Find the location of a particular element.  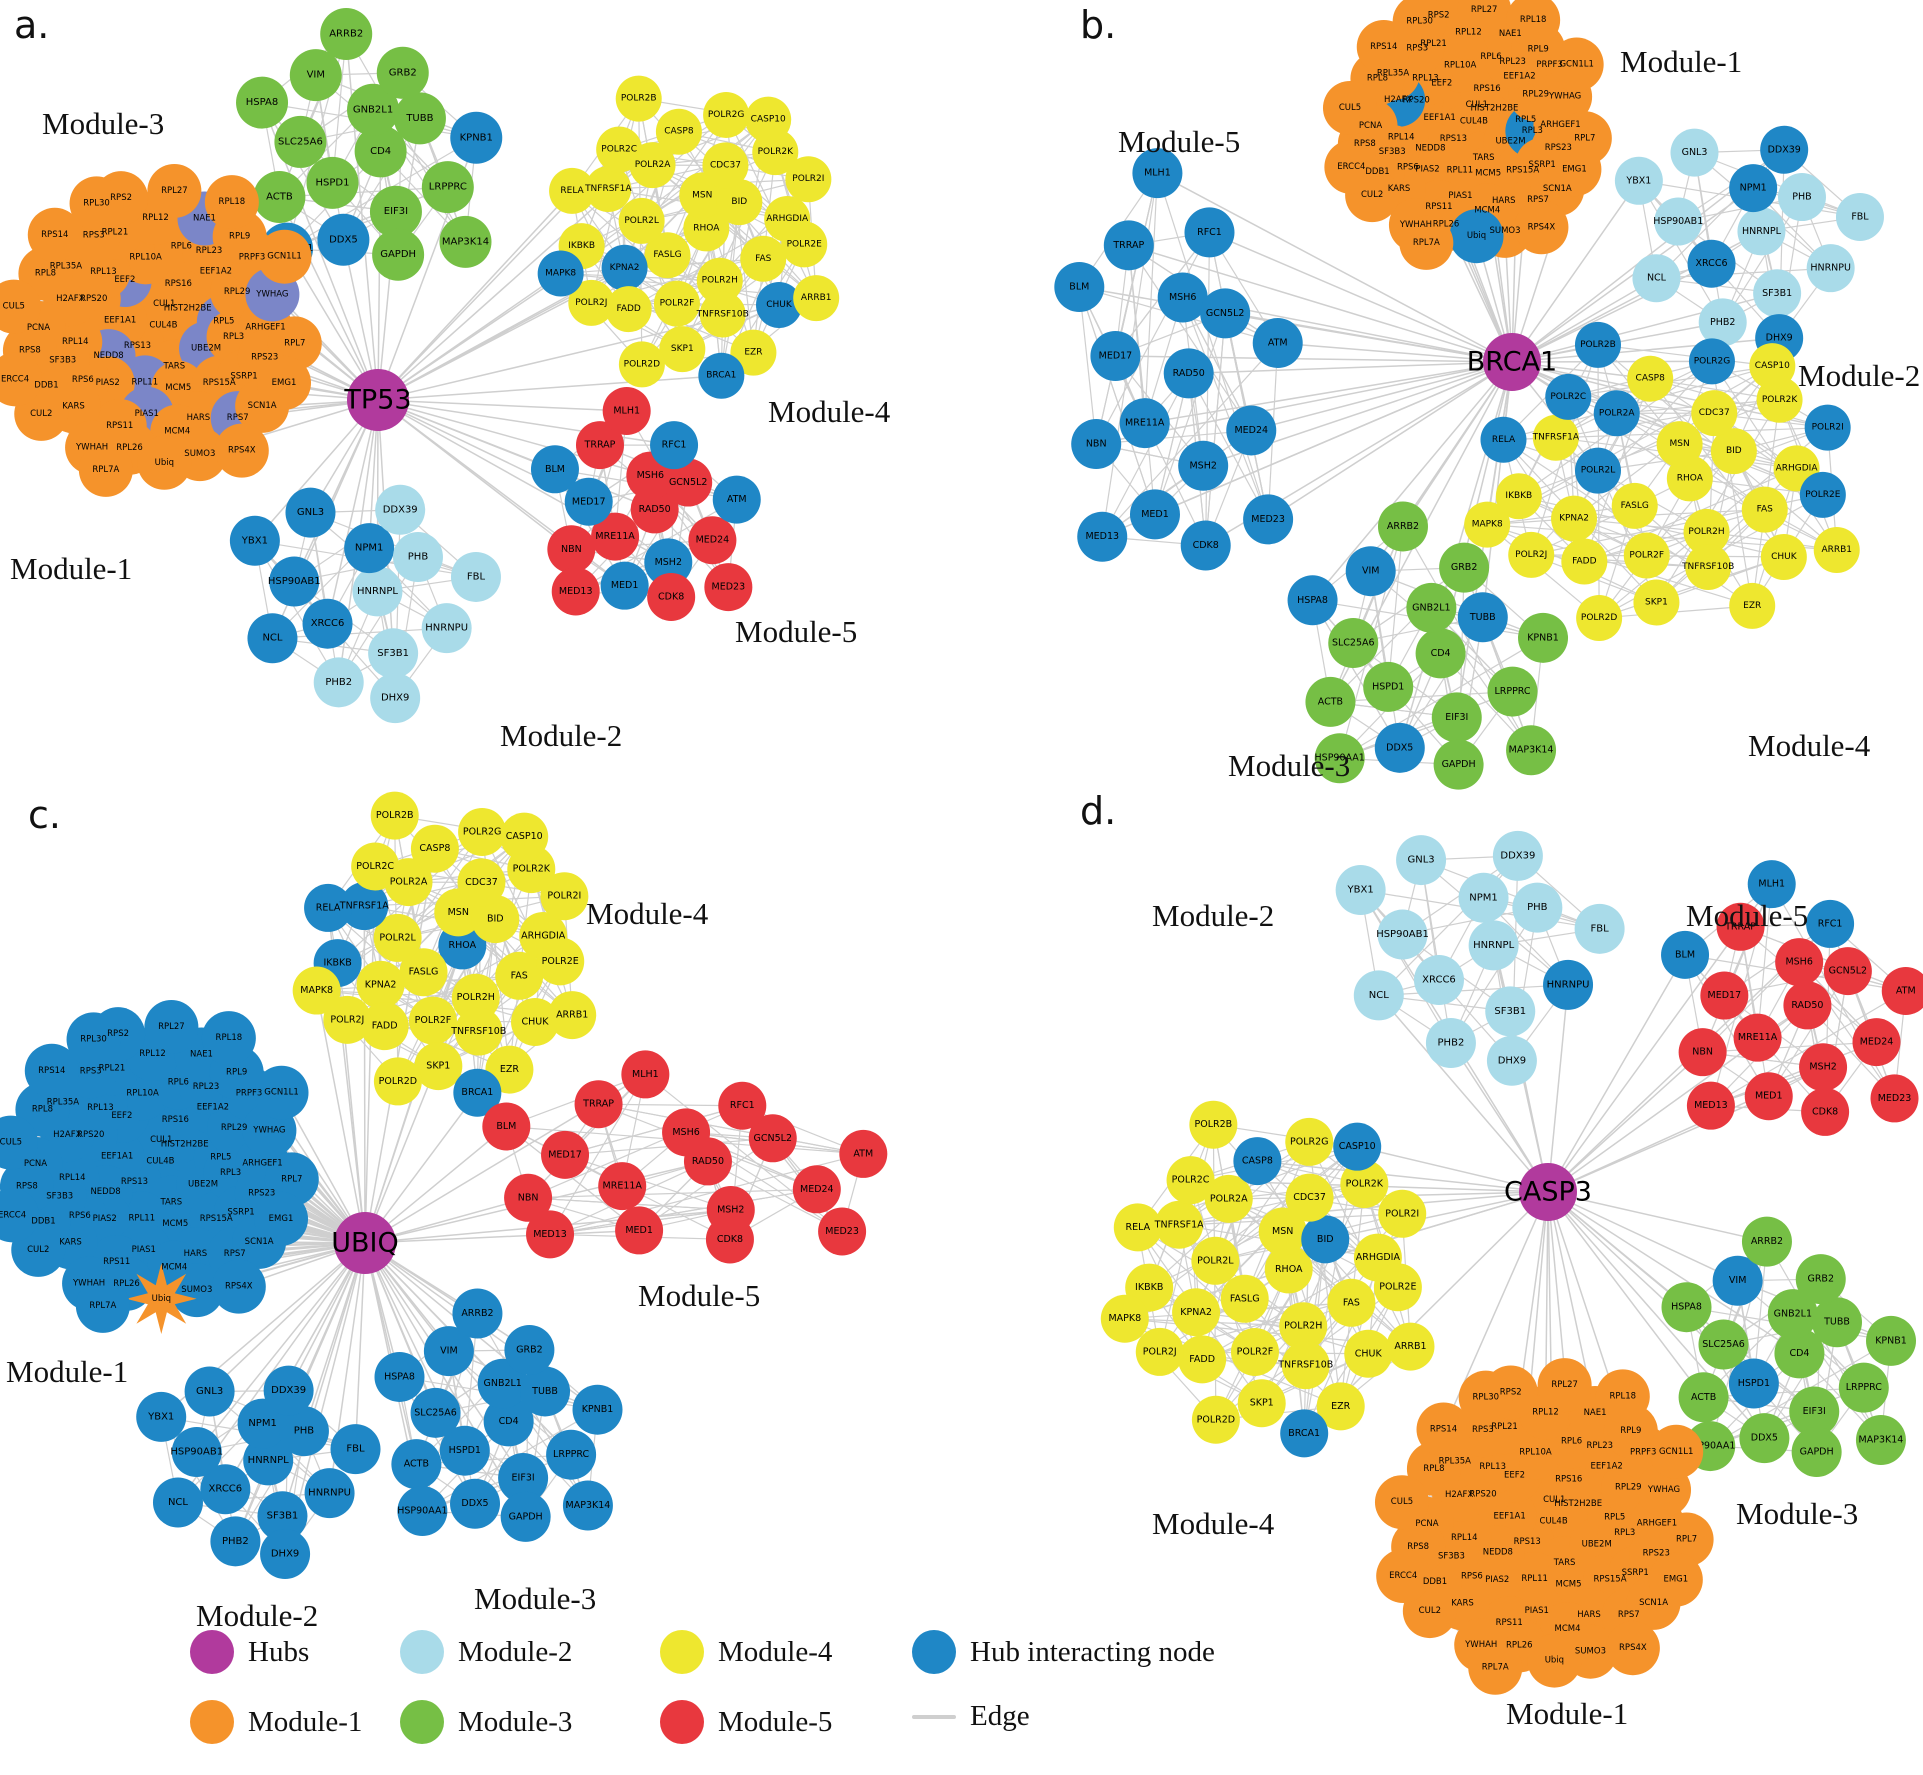

node-IKBKB is located at coordinates (1518, 496).